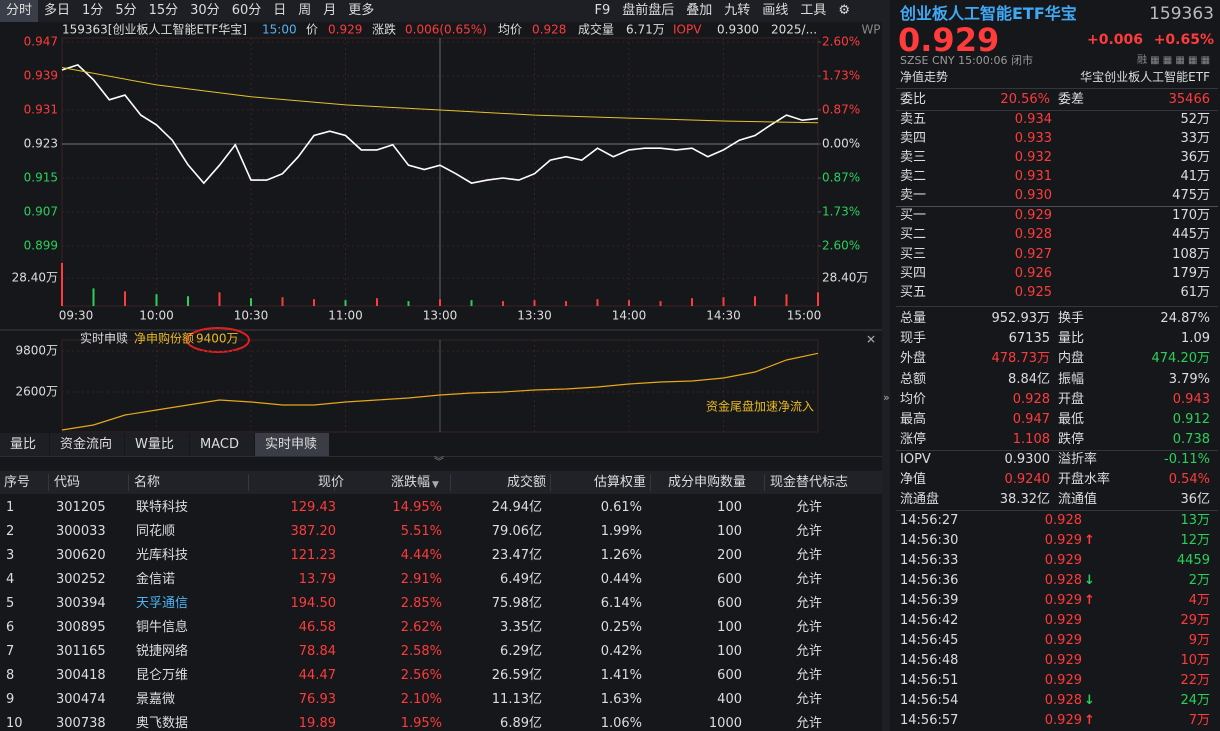 This screenshot has width=1220, height=731. What do you see at coordinates (1199, 640) in the screenshot?
I see `tick-volume: 9万` at bounding box center [1199, 640].